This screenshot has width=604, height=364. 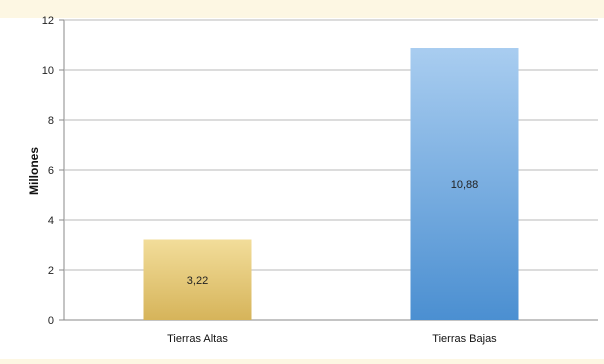 I want to click on y-tick-label-8: 8, so click(x=51, y=121).